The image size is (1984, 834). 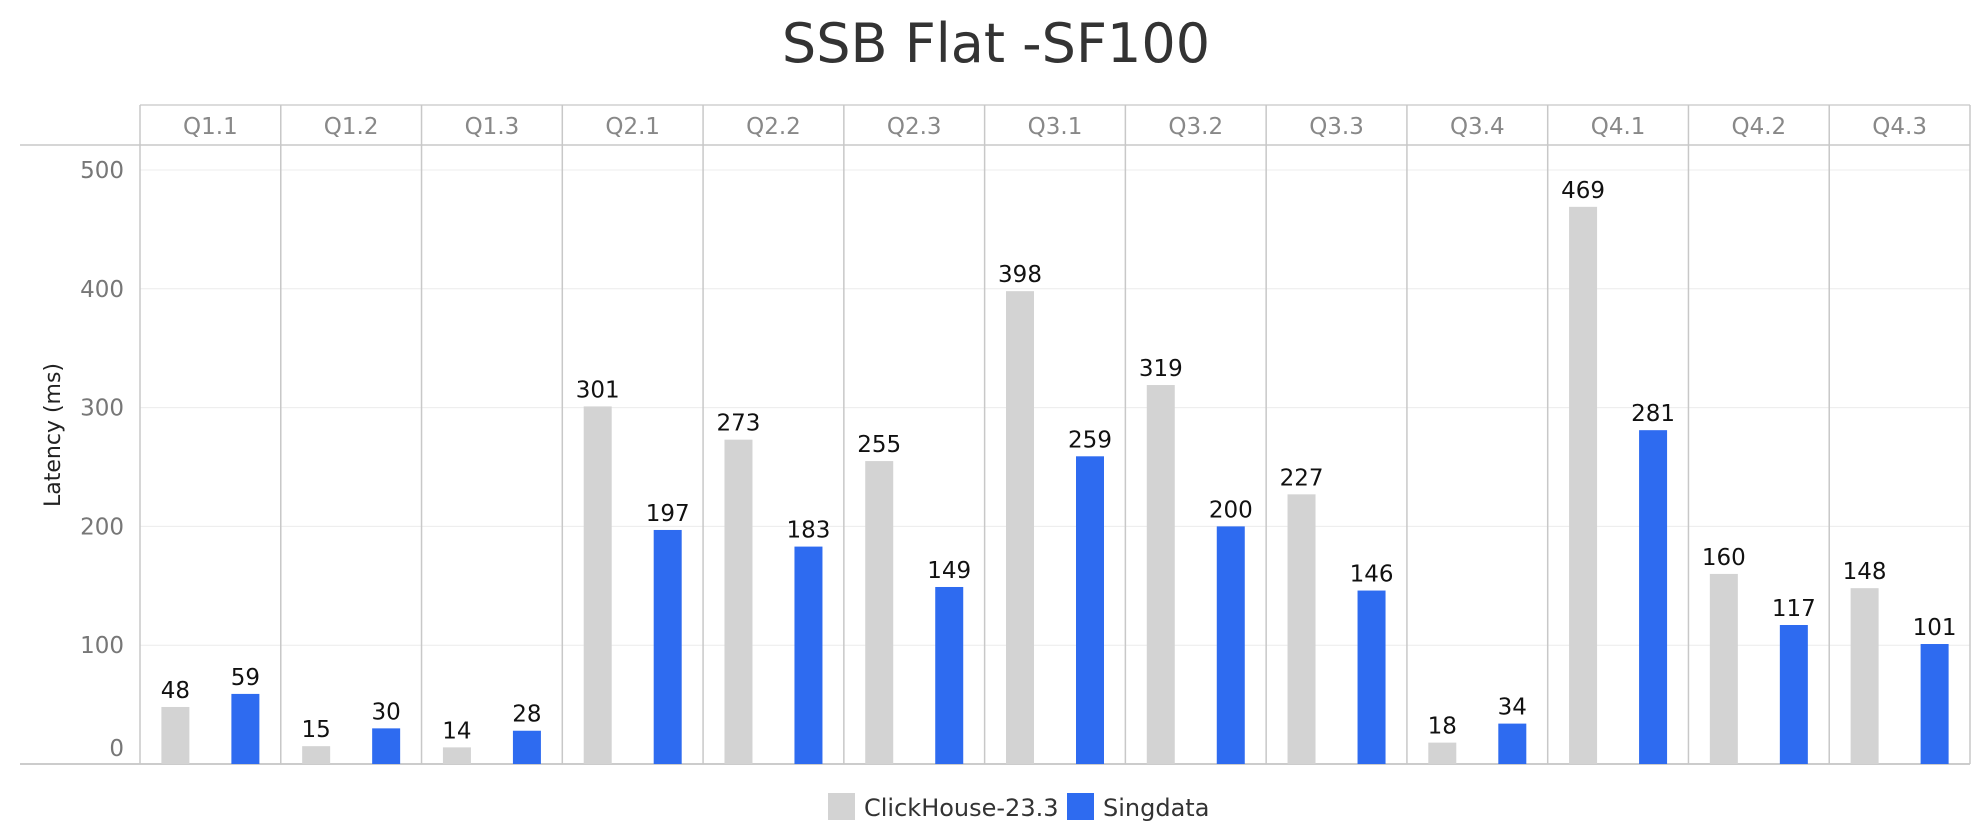 What do you see at coordinates (1302, 478) in the screenshot?
I see `data-label: 227` at bounding box center [1302, 478].